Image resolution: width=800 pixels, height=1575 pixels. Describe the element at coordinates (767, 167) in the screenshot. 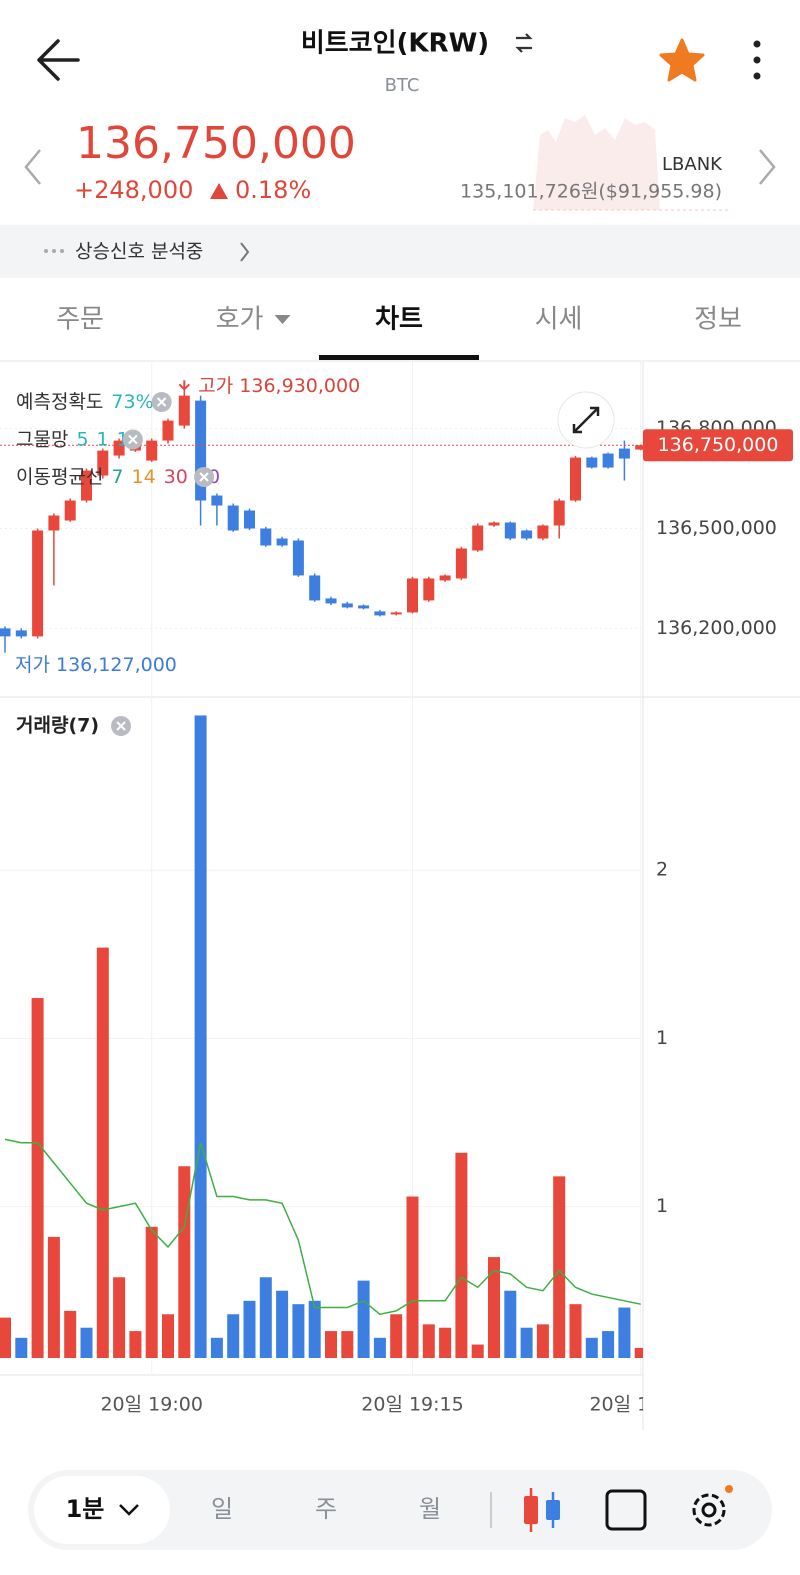

I see `next-coin` at that location.